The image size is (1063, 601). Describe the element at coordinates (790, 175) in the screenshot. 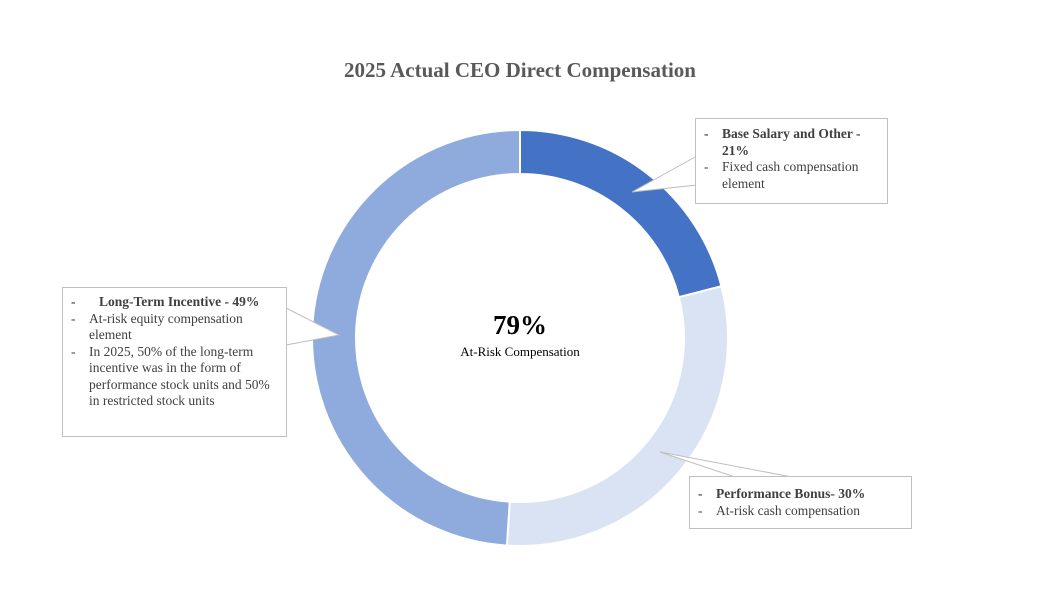

I see `callout-base-line-1: Fixed cash compensation element` at that location.